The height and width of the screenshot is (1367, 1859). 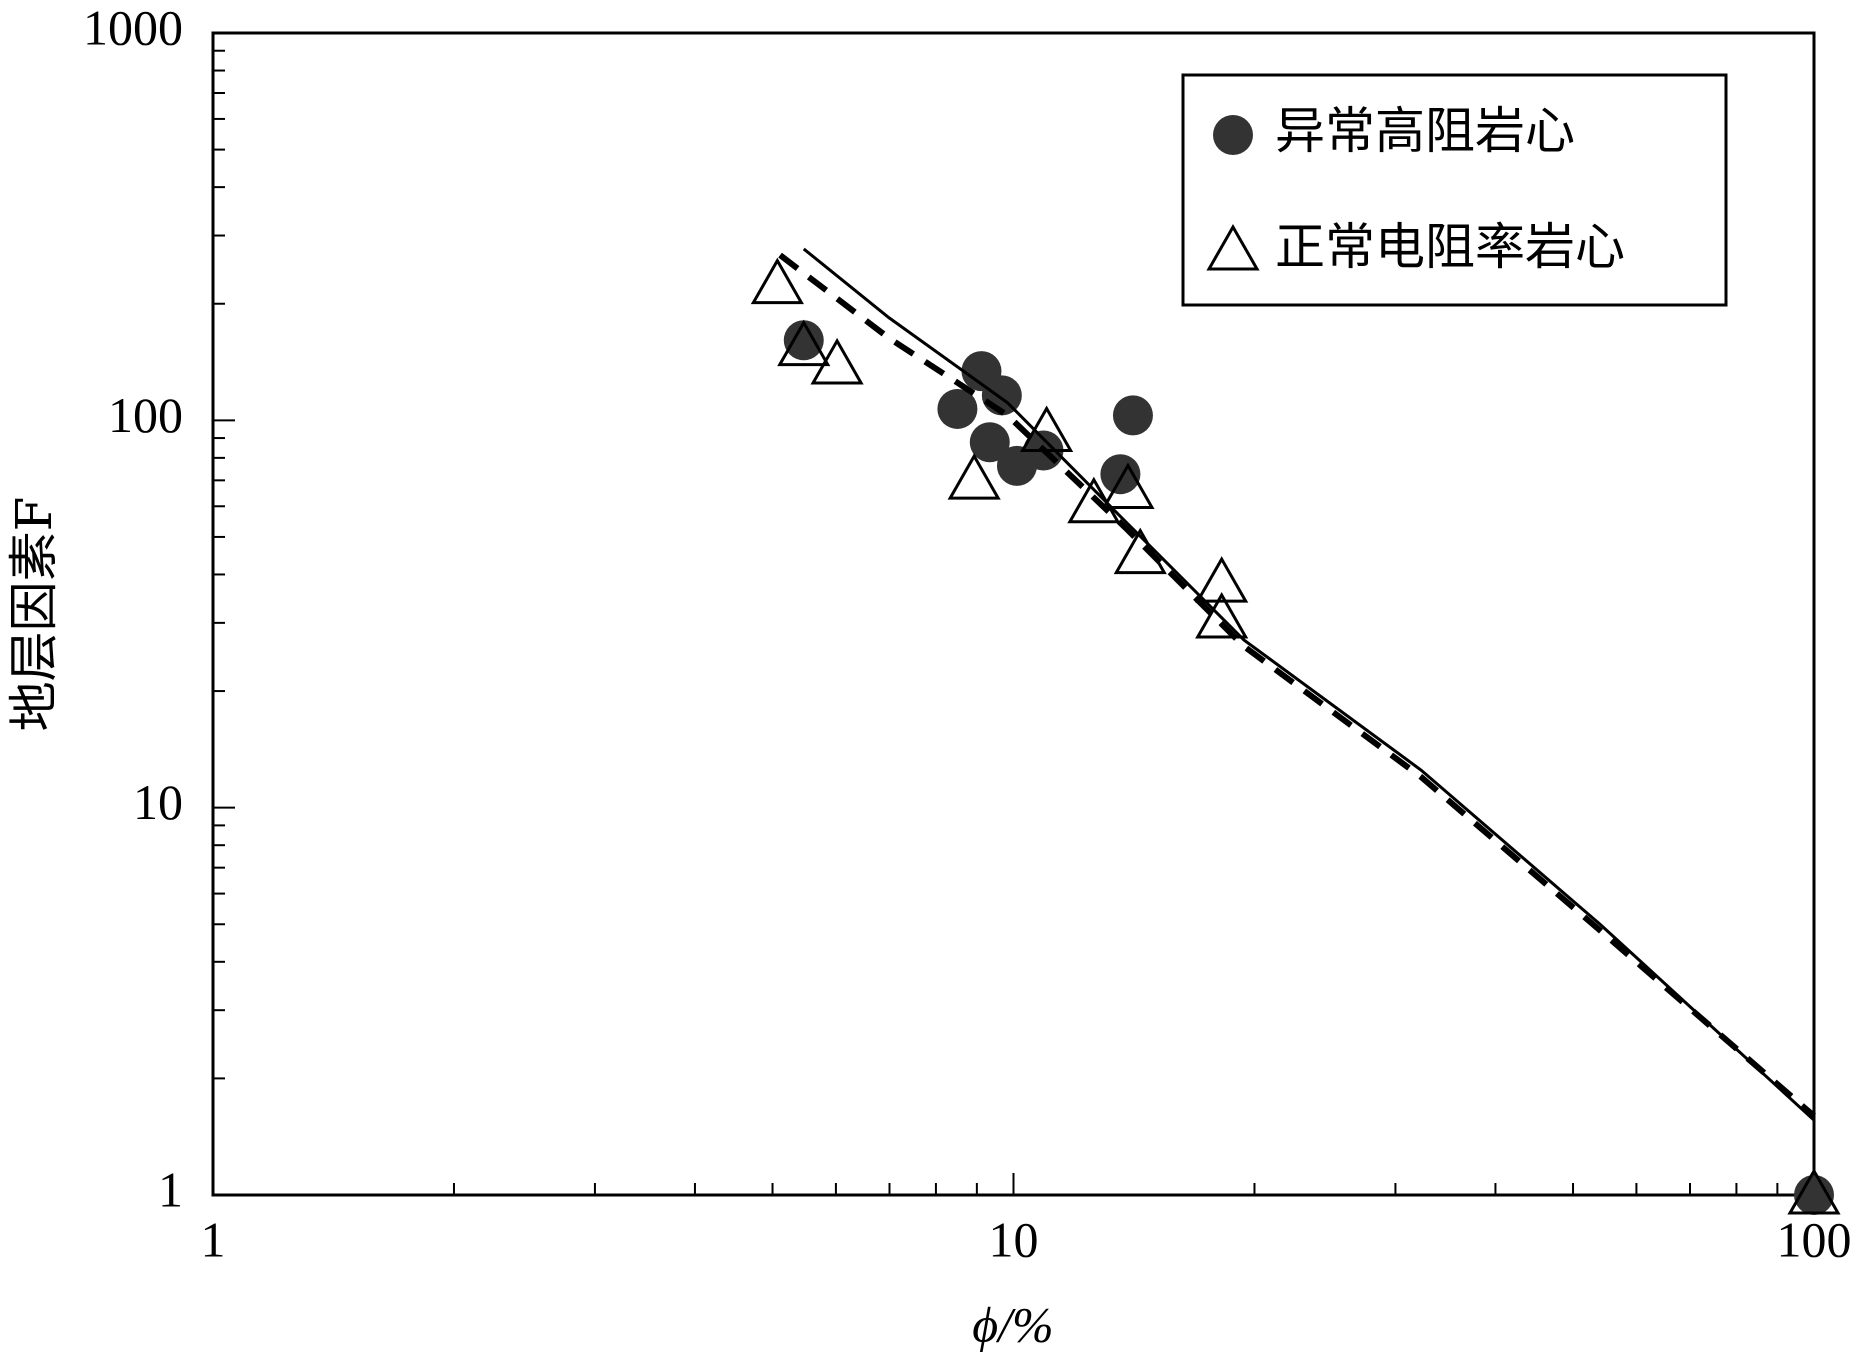 I want to click on y-axis-label: 地层因素F, so click(x=34, y=614).